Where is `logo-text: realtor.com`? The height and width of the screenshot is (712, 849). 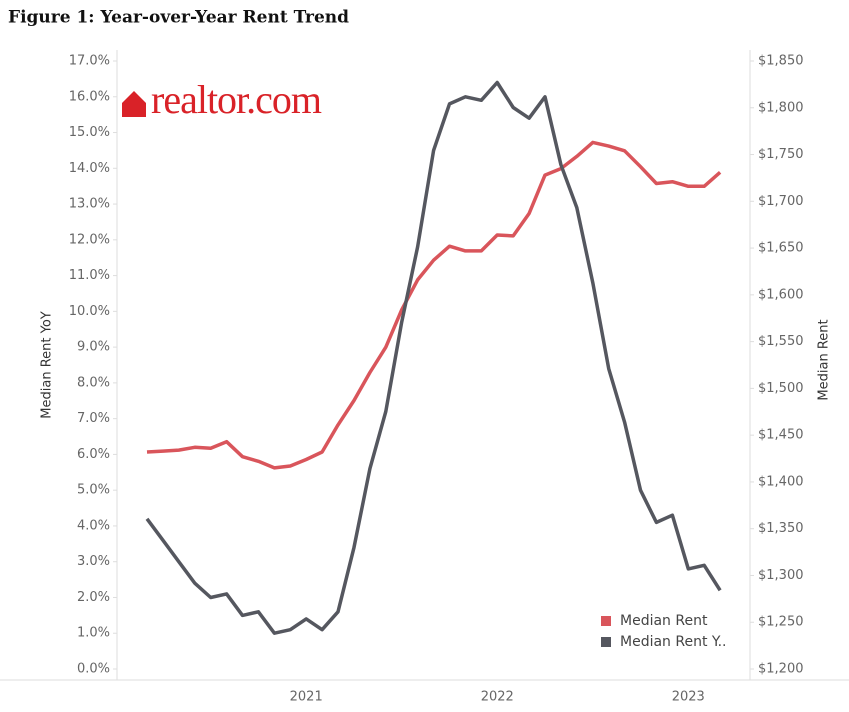
logo-text: realtor.com is located at coordinates (236, 99).